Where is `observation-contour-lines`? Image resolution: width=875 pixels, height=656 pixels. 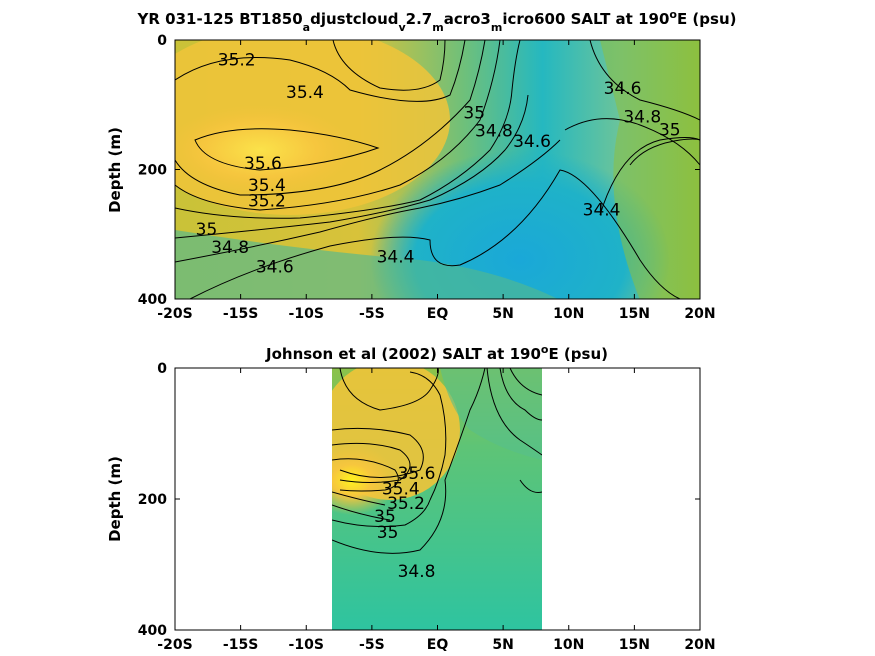 observation-contour-lines is located at coordinates (437, 461).